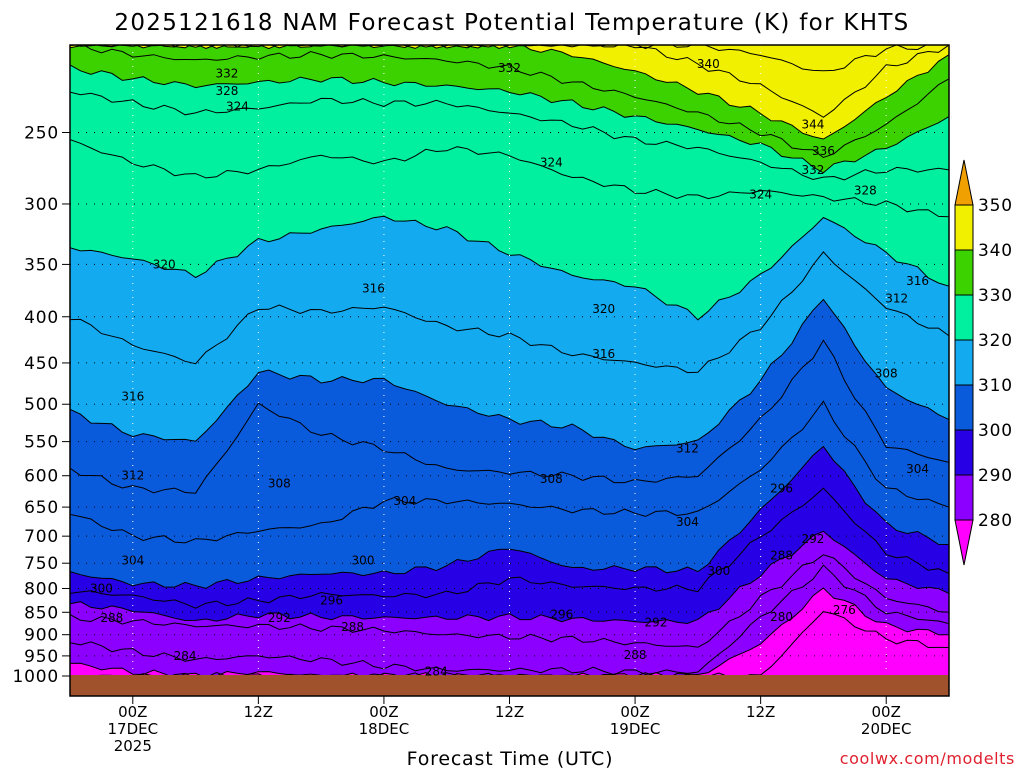  What do you see at coordinates (164, 264) in the screenshot?
I see `contour-label: 320` at bounding box center [164, 264].